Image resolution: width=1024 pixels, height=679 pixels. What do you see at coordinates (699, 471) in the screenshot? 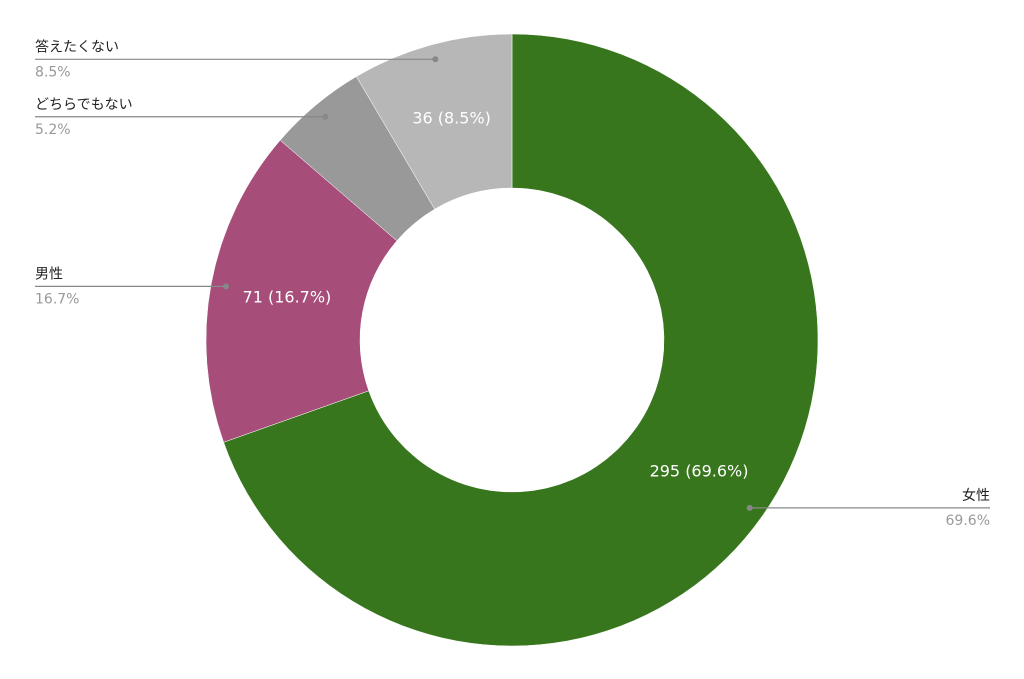
I see `slice-label: 295 (69.6%)` at bounding box center [699, 471].